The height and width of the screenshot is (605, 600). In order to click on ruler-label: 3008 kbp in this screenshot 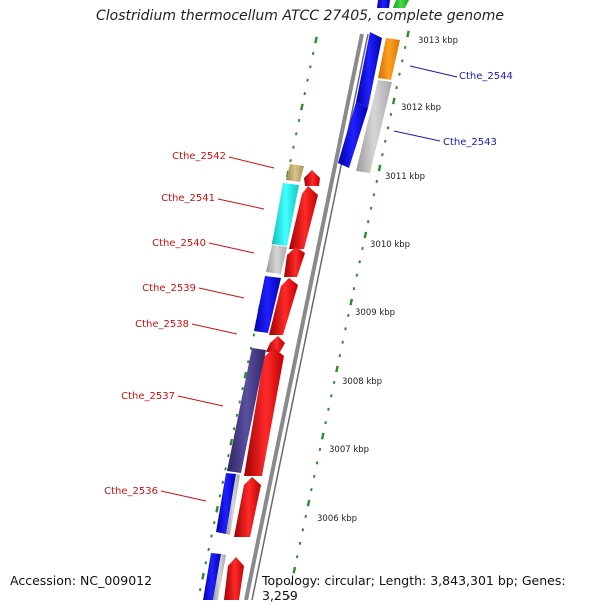, I will do `click(362, 382)`.